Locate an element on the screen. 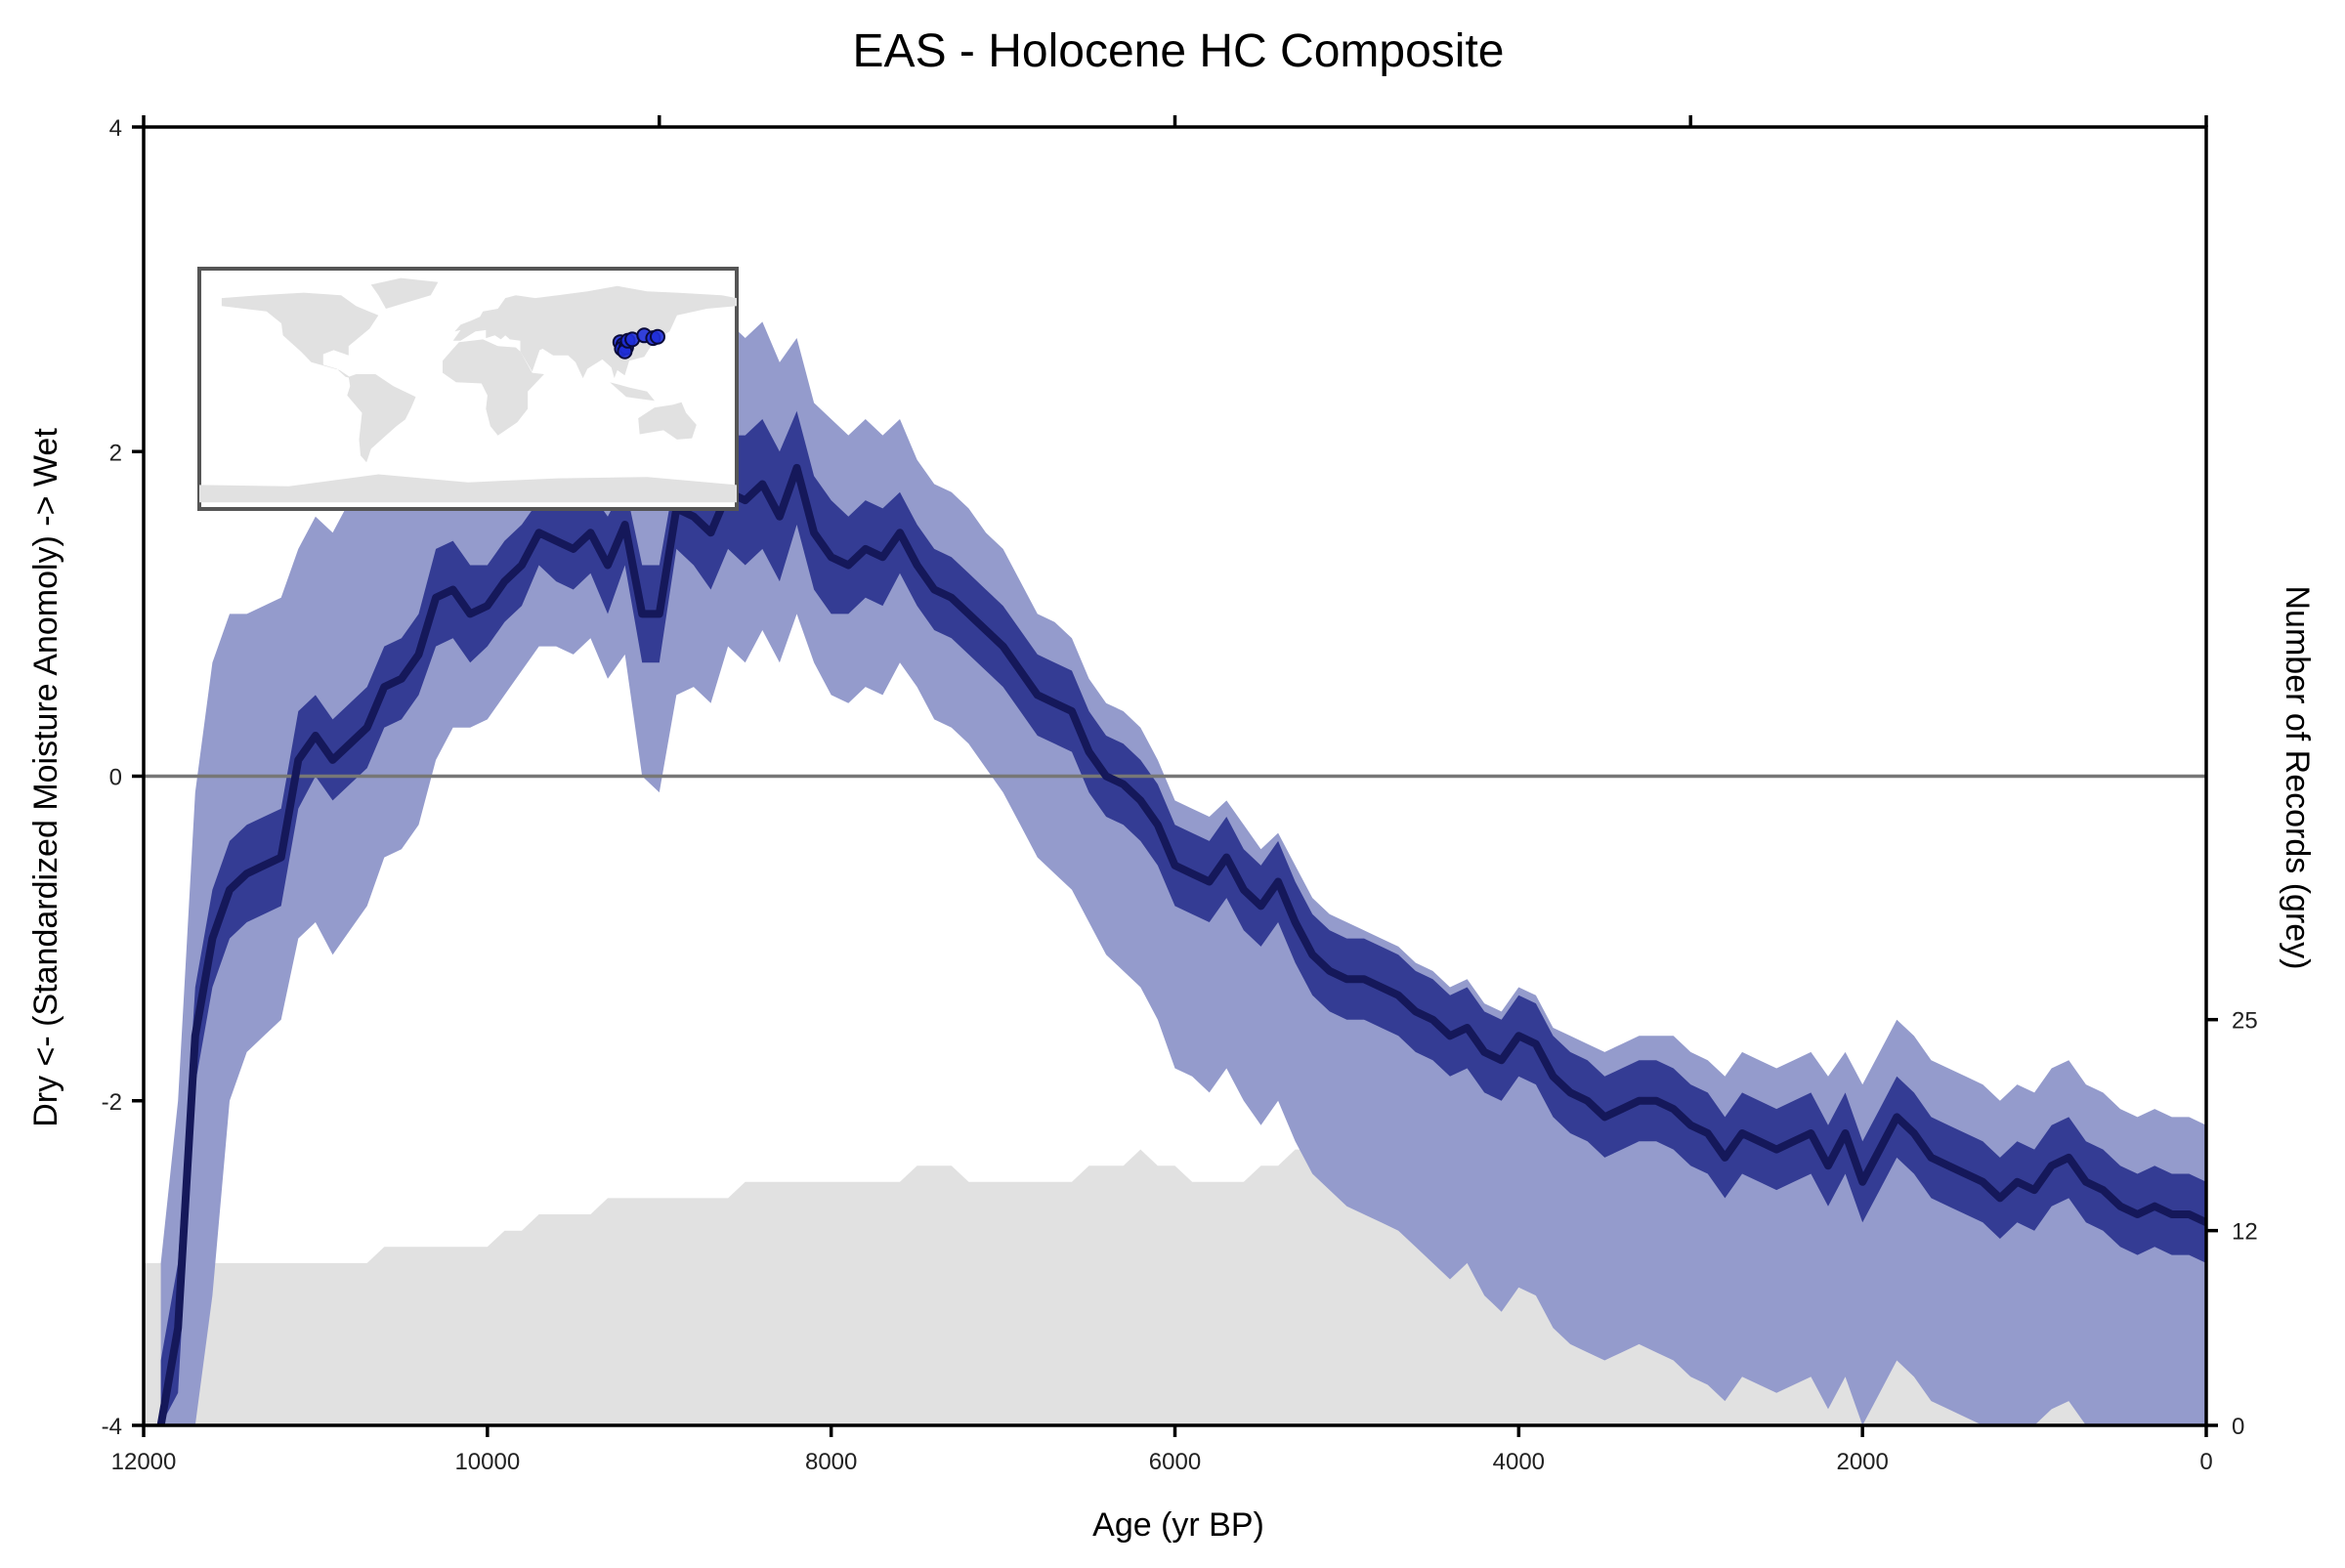 The width and height of the screenshot is (2345, 1568). x-tick-label: 0 is located at coordinates (2205, 1462).